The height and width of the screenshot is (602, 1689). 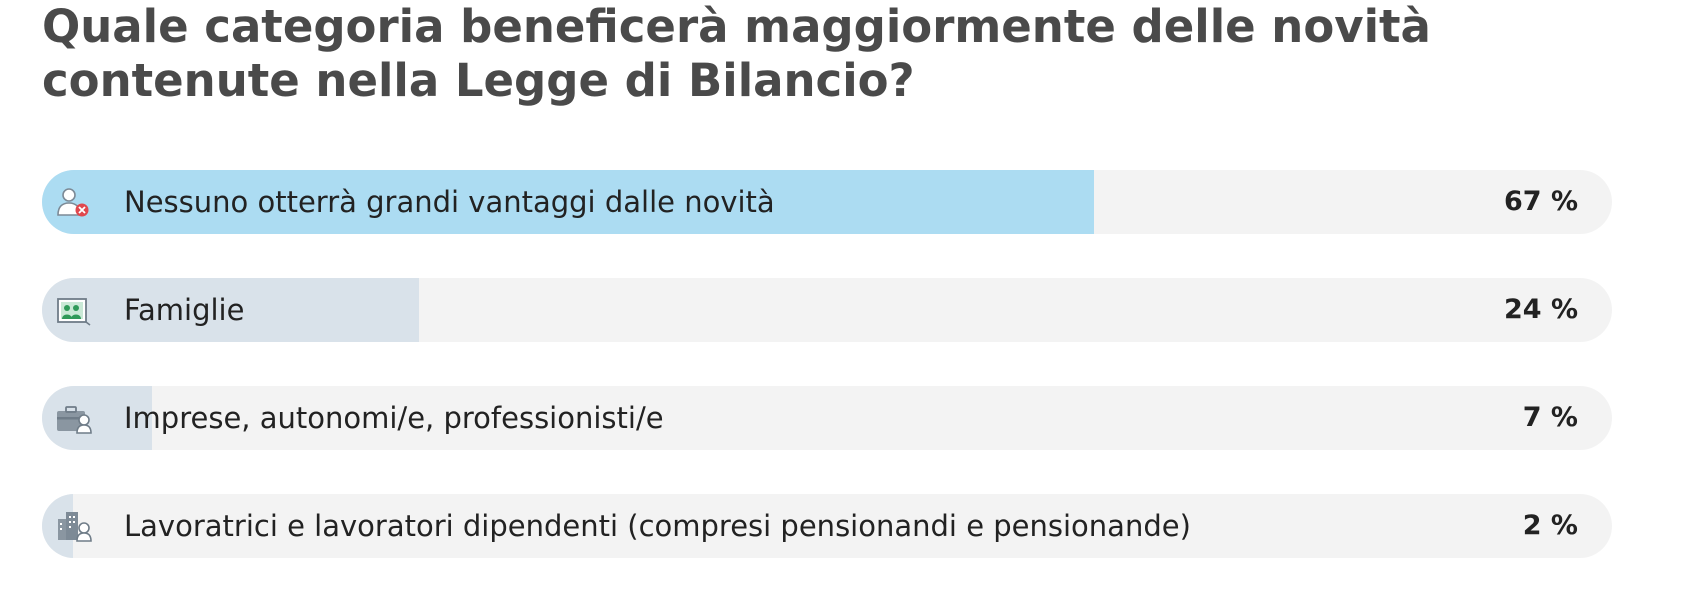 I want to click on user-x-icon, so click(x=73, y=202).